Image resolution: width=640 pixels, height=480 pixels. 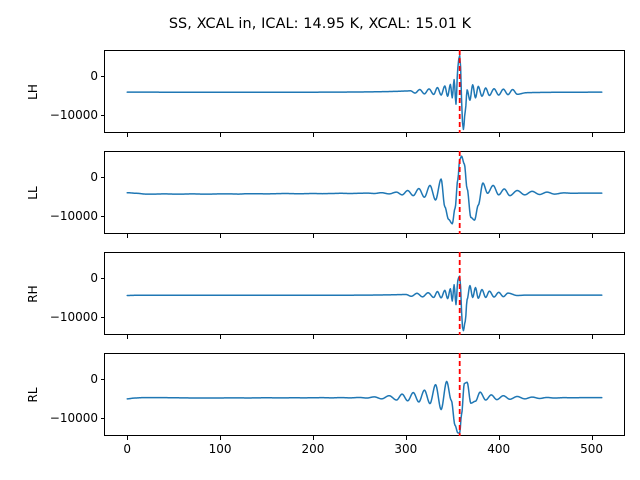 What do you see at coordinates (499, 449) in the screenshot?
I see `x-tick-label: 400` at bounding box center [499, 449].